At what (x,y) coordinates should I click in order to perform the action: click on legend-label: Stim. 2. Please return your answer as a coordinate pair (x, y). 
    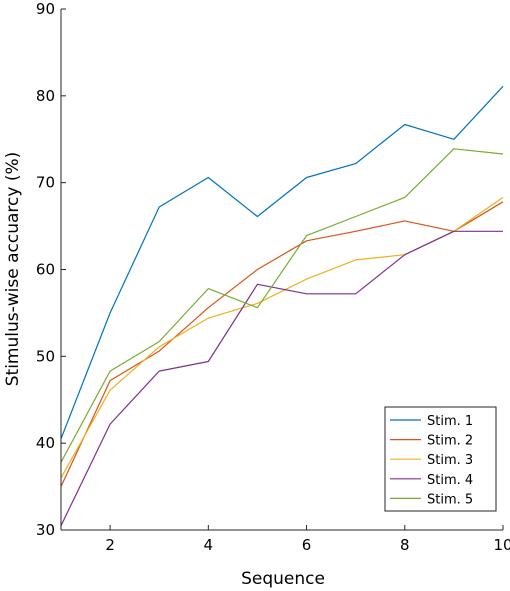
    Looking at the image, I should click on (450, 441).